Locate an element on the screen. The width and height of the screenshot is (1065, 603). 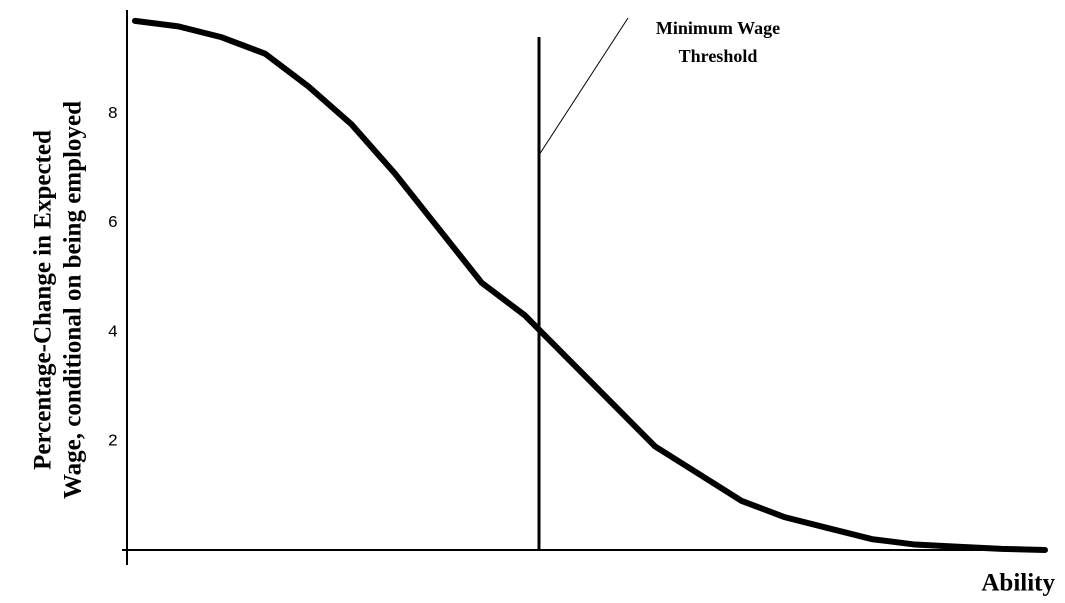
x-axis-title: Ability is located at coordinates (1018, 583).